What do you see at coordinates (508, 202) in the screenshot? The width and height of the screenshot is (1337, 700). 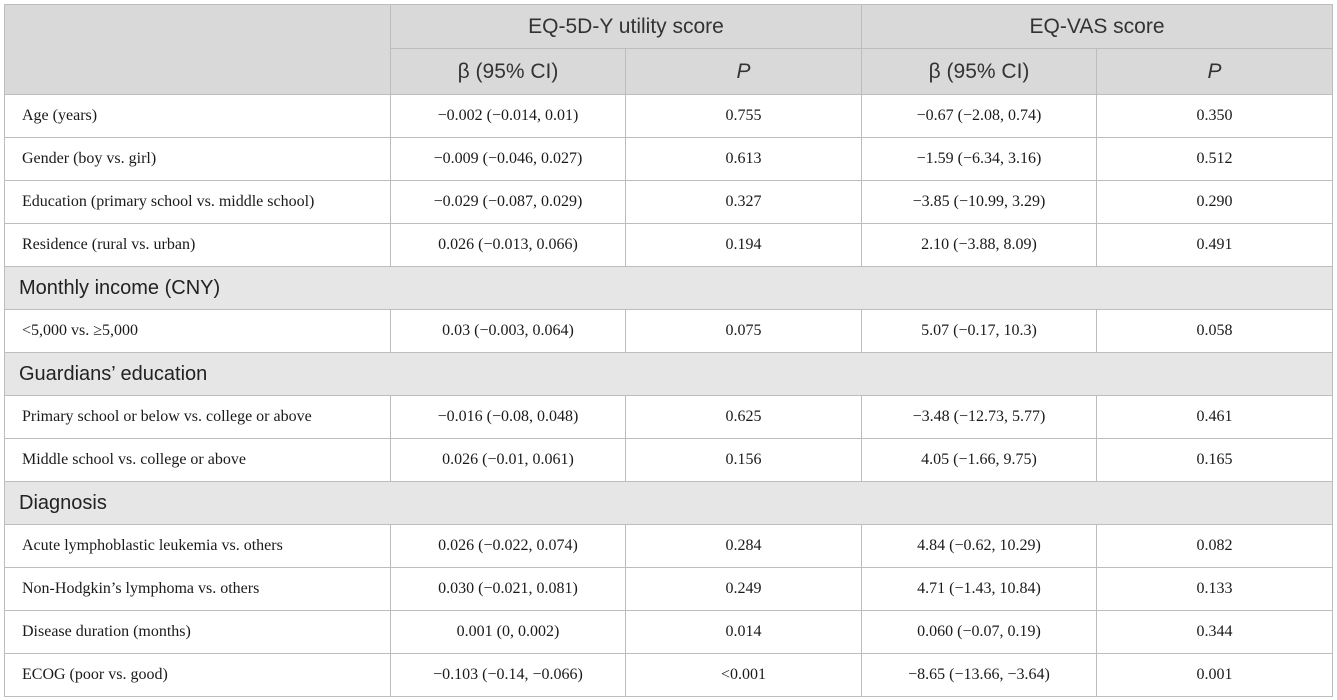 I see `utility-beta-ci-cell: −0.029 (−0.087, 0.029)` at bounding box center [508, 202].